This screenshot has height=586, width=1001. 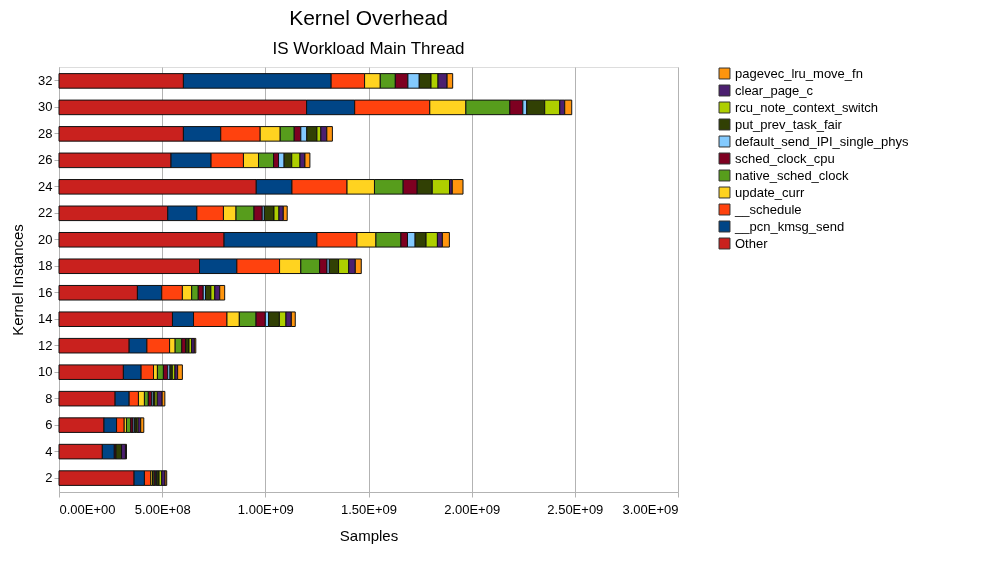 I want to click on x-tick-label: 1.50E+09, so click(x=369, y=509).